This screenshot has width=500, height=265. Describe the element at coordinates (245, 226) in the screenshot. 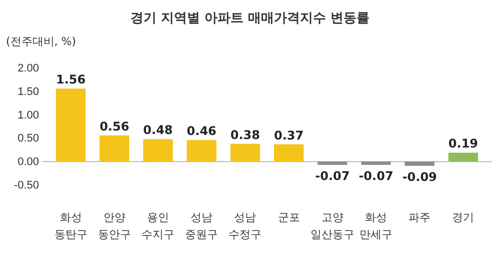

I see `x-tick-label: 성남 수정구` at that location.